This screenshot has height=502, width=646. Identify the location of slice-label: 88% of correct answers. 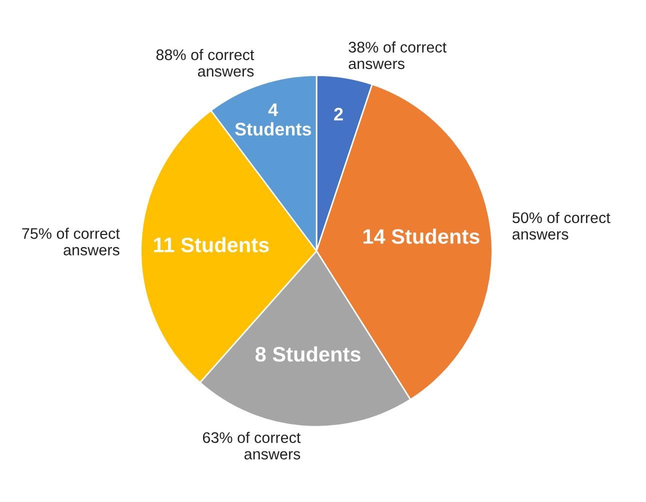
(205, 63).